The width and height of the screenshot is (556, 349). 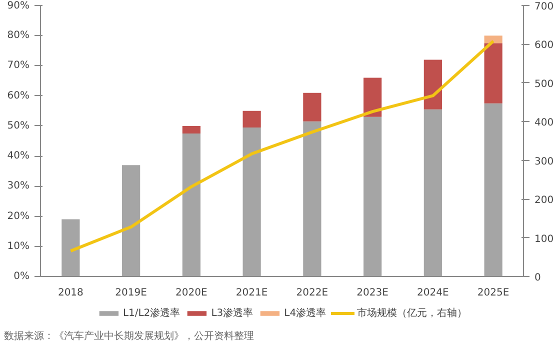 I want to click on y-tick-label: 50%, so click(x=18, y=126).